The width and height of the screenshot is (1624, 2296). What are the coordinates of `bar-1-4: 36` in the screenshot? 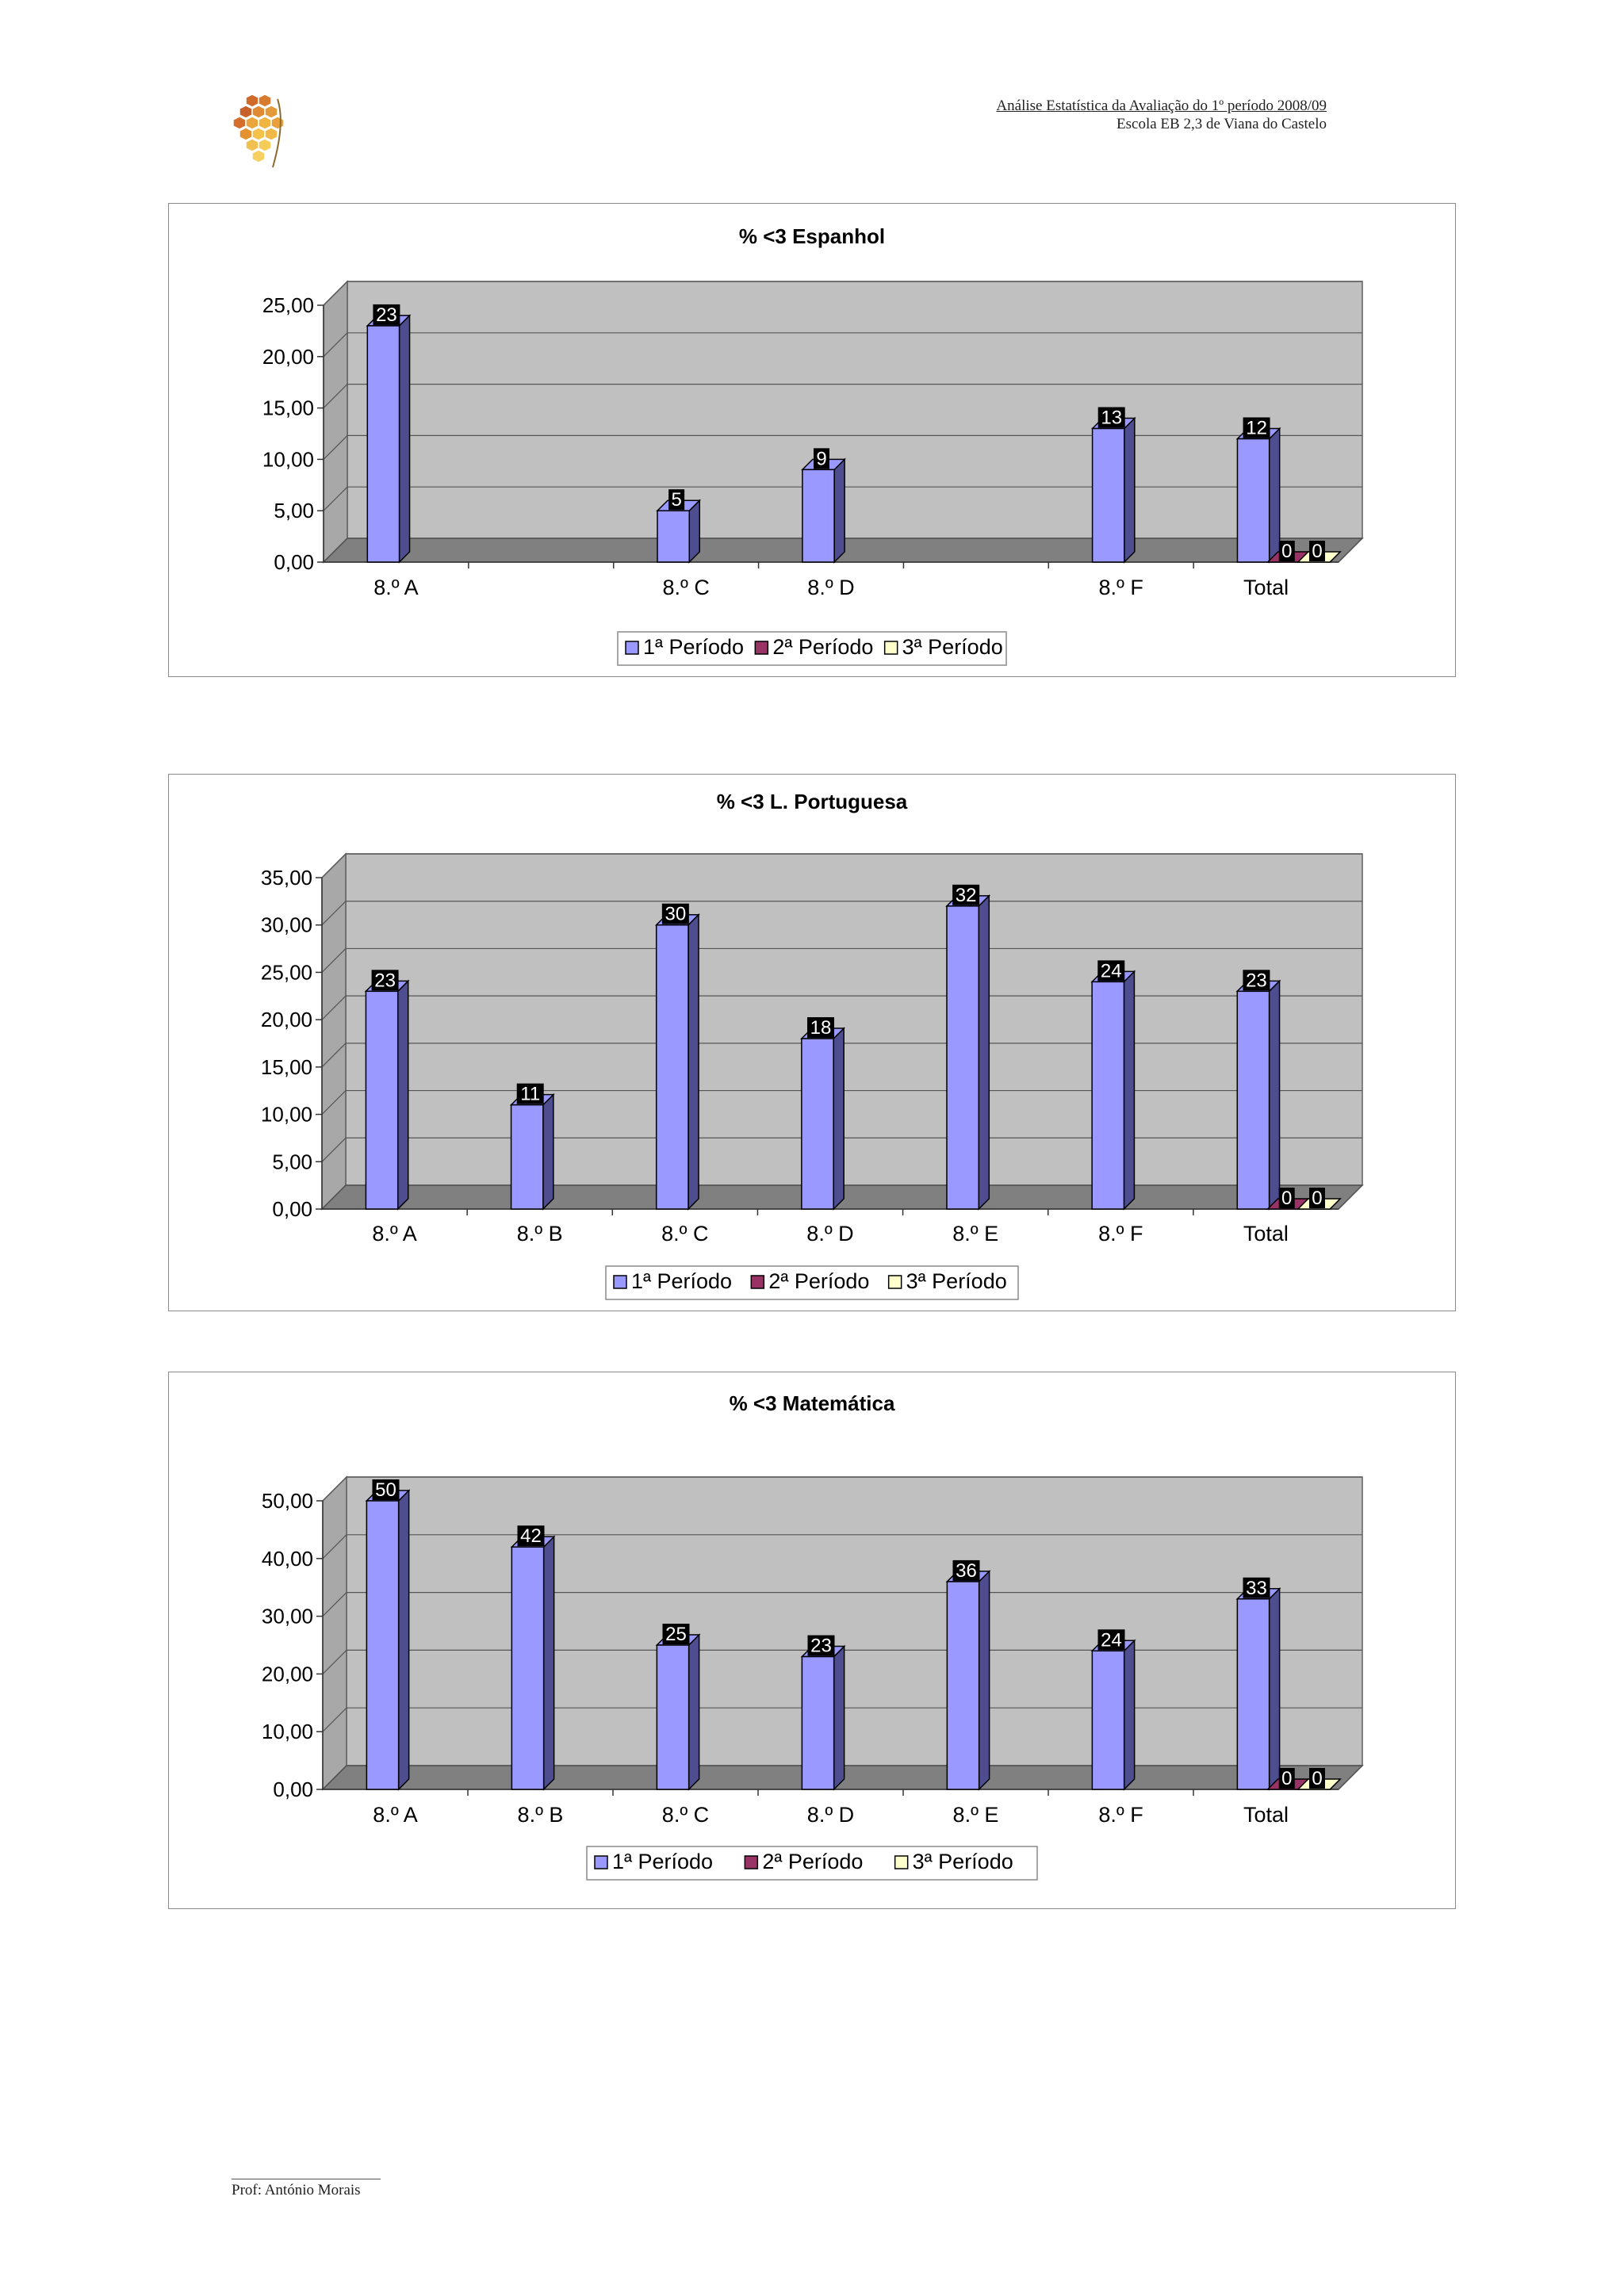 It's located at (968, 1675).